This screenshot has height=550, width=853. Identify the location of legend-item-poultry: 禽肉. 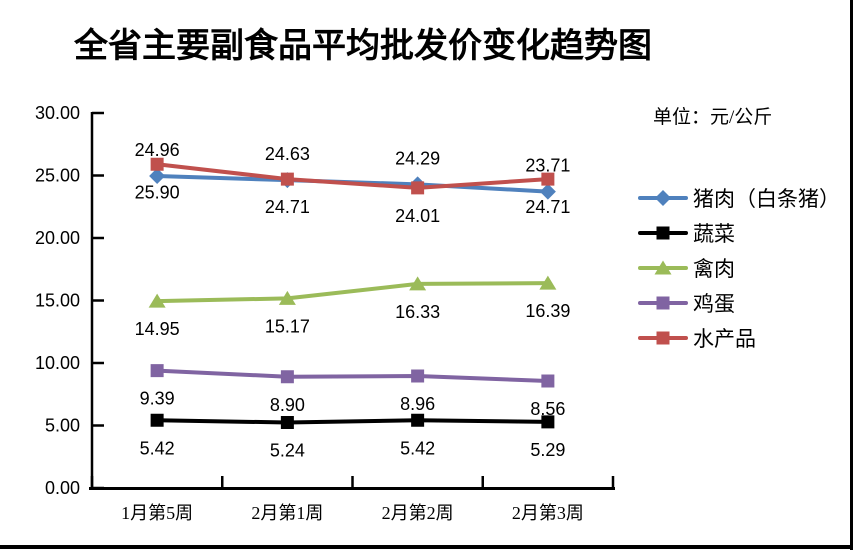
(739, 267).